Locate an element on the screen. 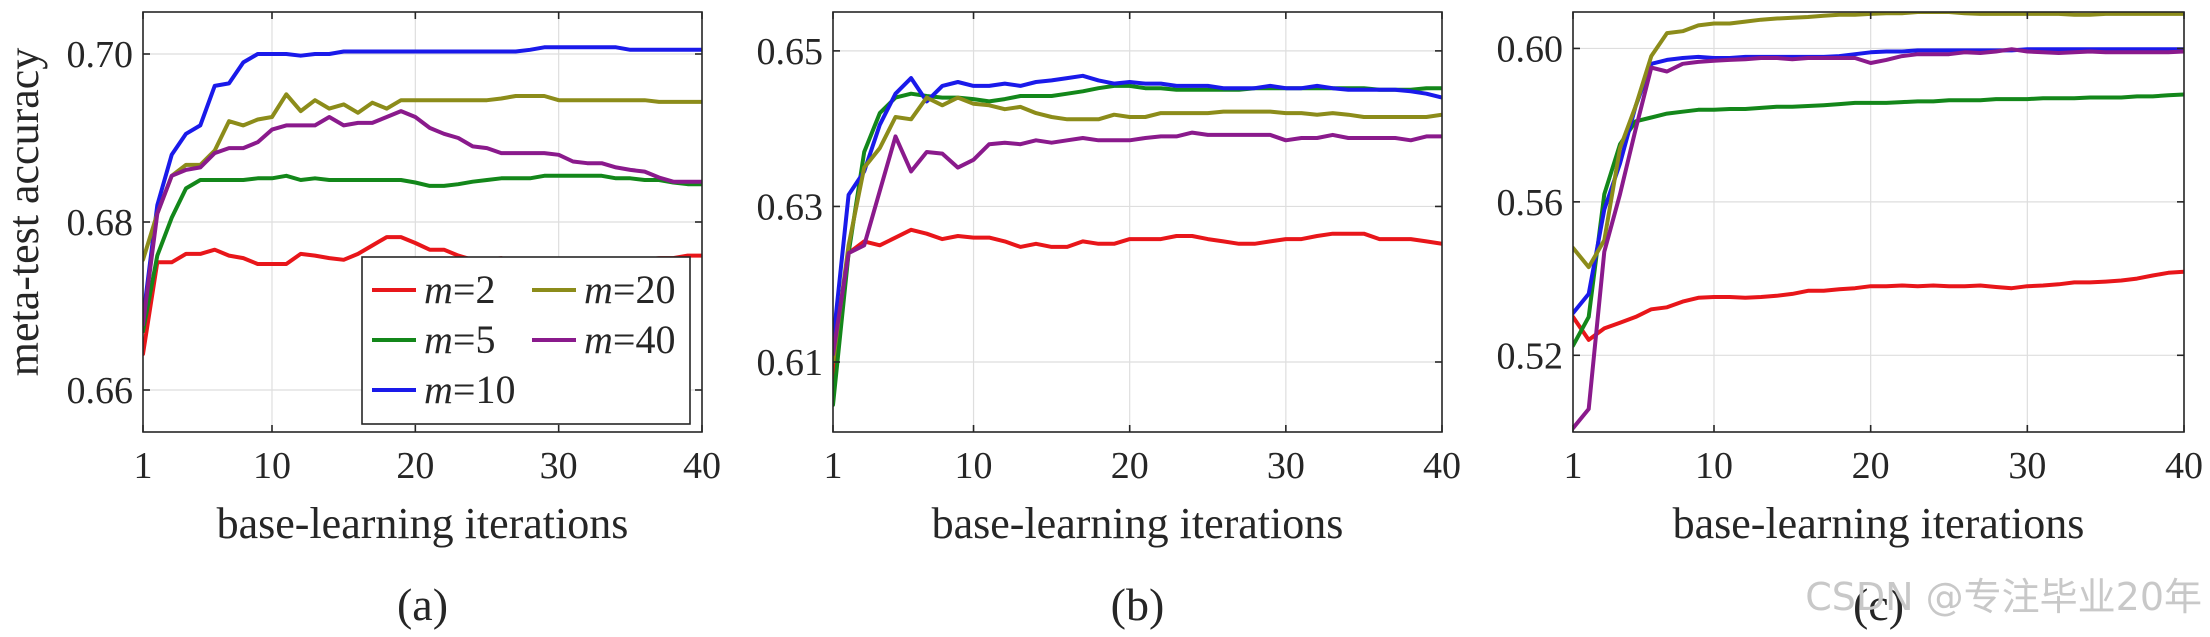  panel-a-legend: m=2 m=20 m=5 m=40 m=10 is located at coordinates (526, 340).